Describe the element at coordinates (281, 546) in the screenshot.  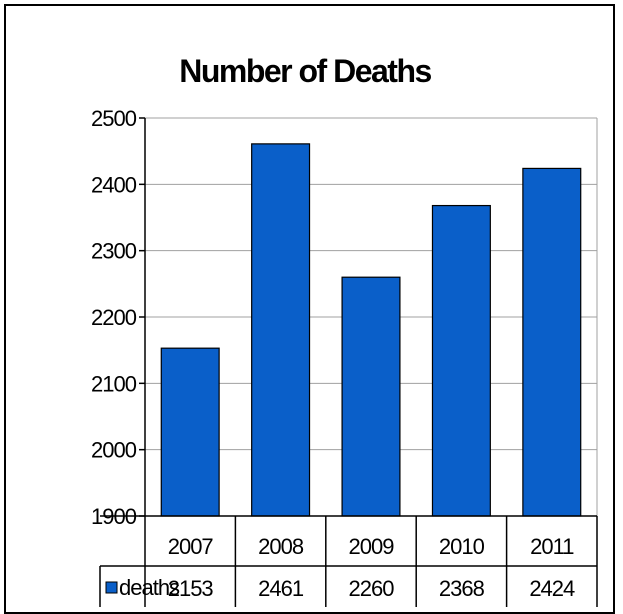
I see `category-label-2008: 2008` at that location.